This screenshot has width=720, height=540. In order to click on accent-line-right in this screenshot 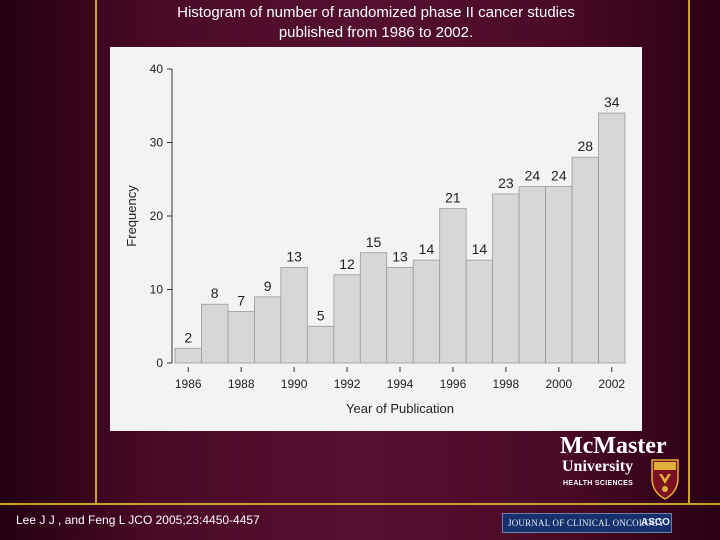, I will do `click(689, 251)`.